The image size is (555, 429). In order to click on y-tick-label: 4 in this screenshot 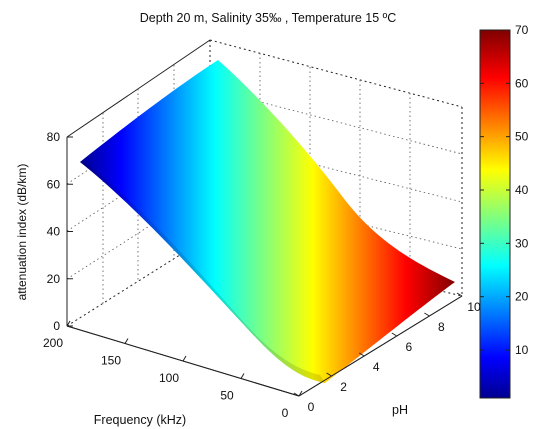, I will do `click(376, 367)`.